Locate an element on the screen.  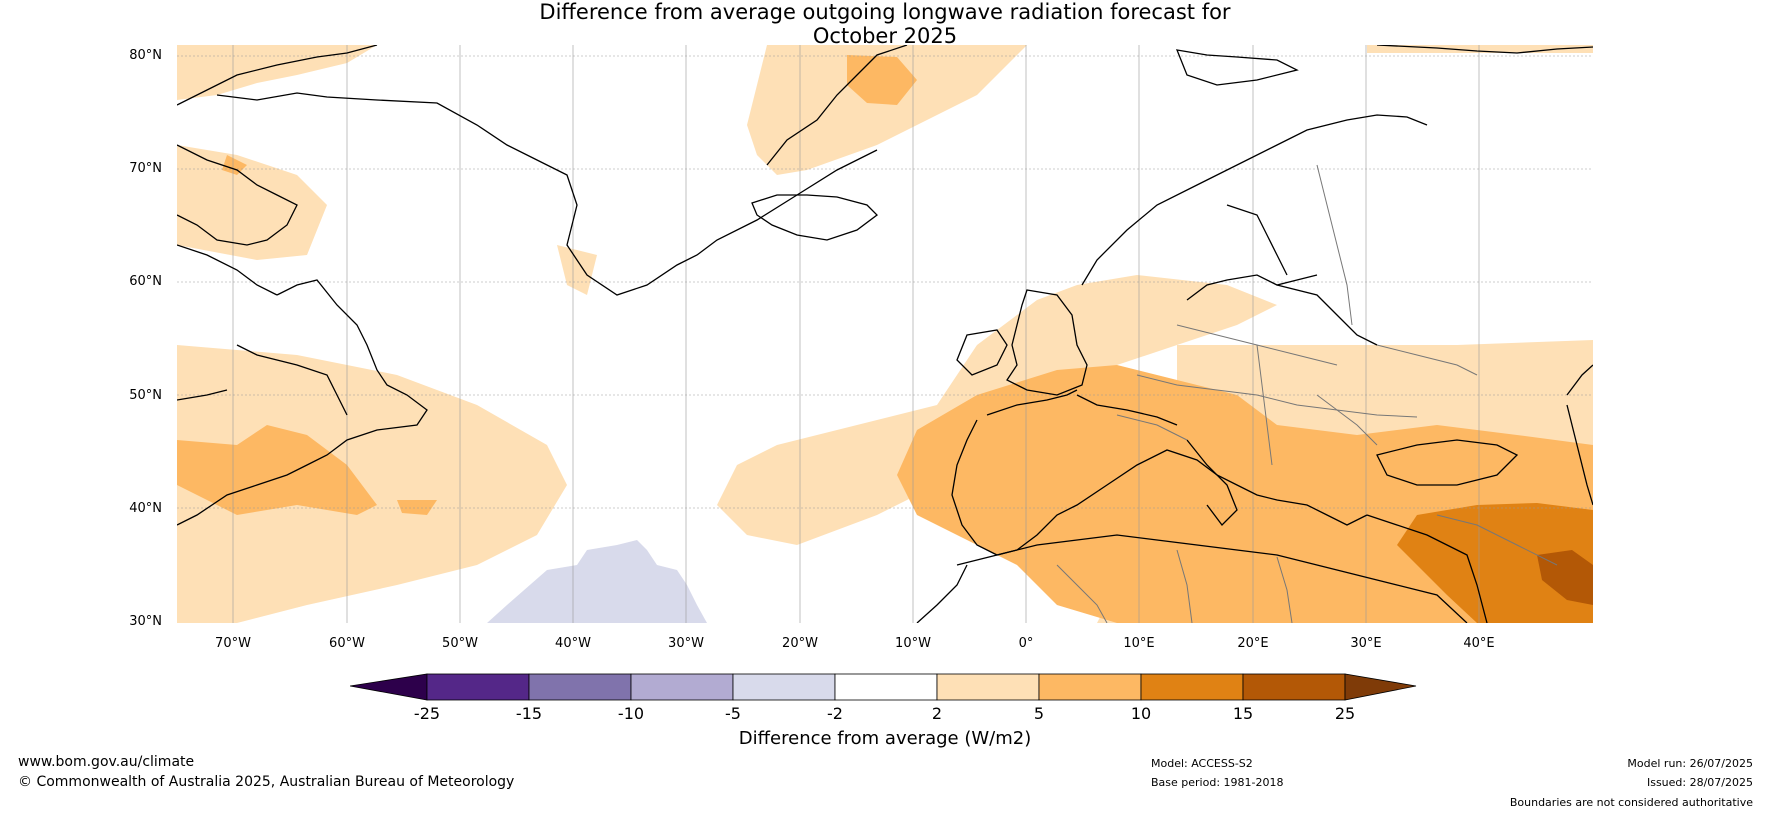
colorbar-tick-label: 15 is located at coordinates (1243, 713).